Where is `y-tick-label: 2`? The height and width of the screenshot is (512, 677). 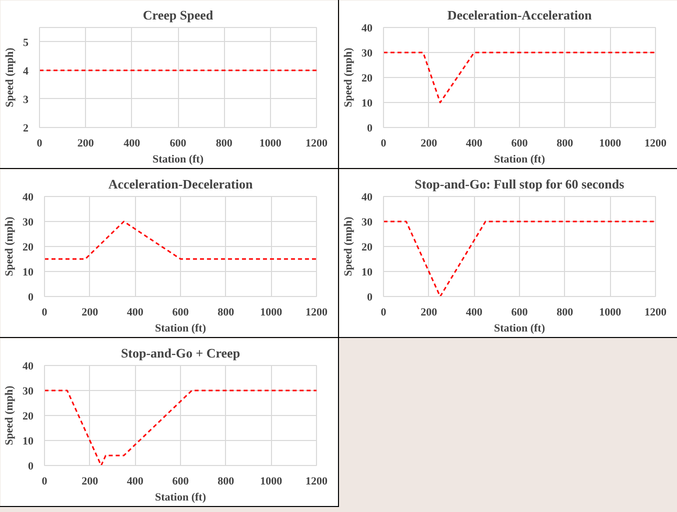 y-tick-label: 2 is located at coordinates (26, 128).